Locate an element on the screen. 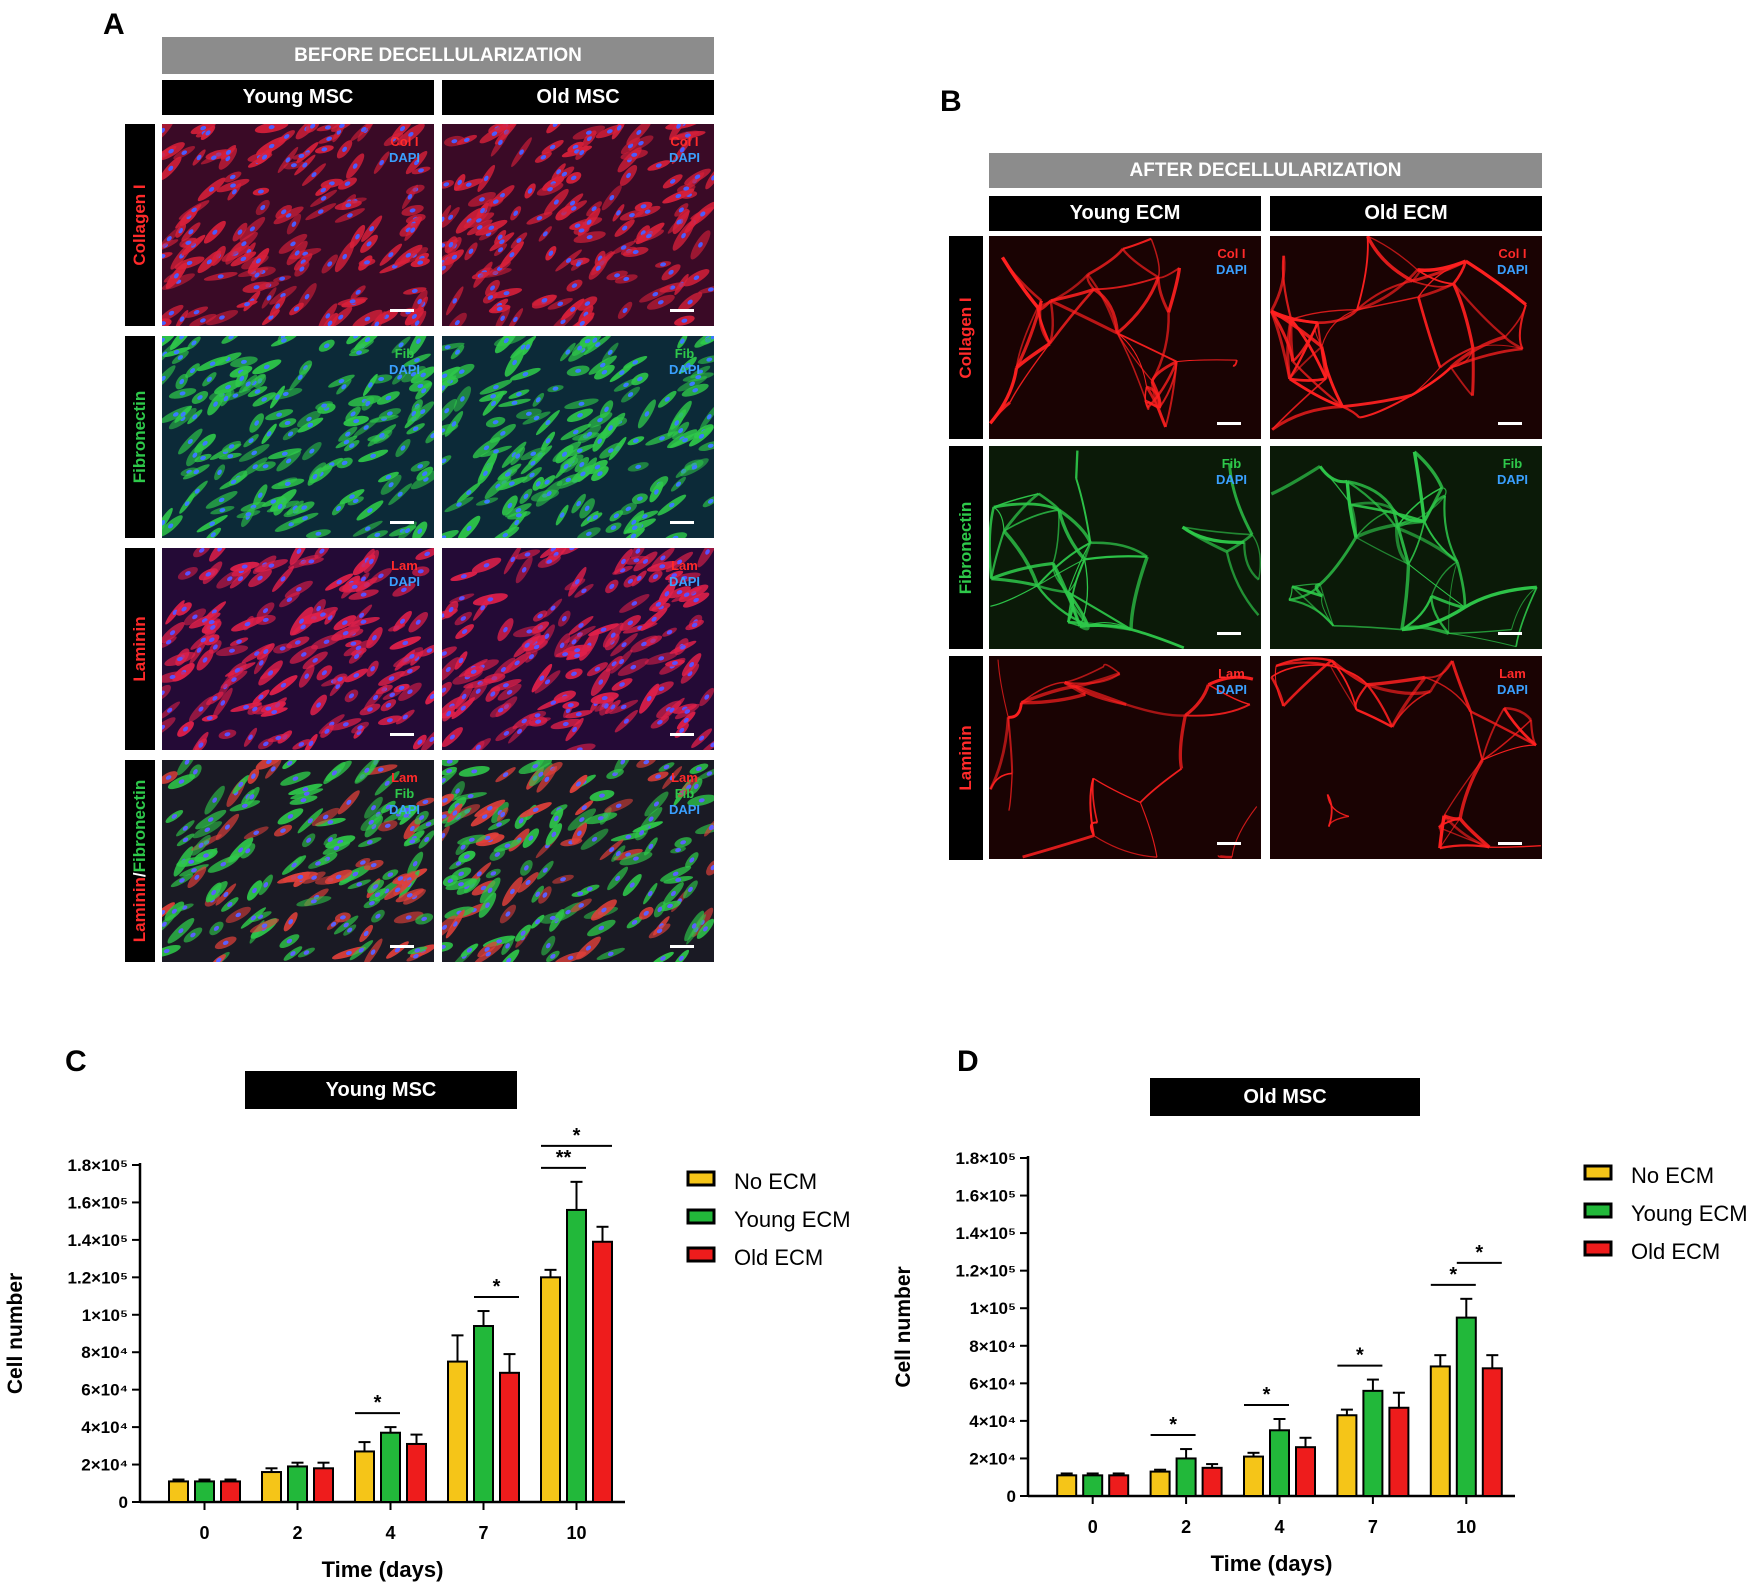 The width and height of the screenshot is (1750, 1590). panelB-micrograph-r2-c1: Lam DAPI is located at coordinates (1406, 757).